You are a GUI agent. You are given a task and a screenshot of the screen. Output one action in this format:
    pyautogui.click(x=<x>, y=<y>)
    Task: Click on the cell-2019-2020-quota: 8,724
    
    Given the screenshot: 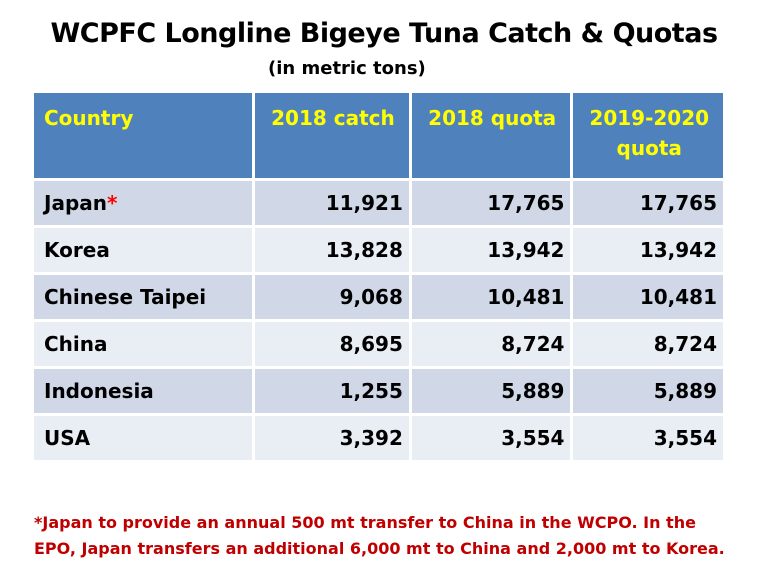 What is the action you would take?
    pyautogui.click(x=648, y=344)
    